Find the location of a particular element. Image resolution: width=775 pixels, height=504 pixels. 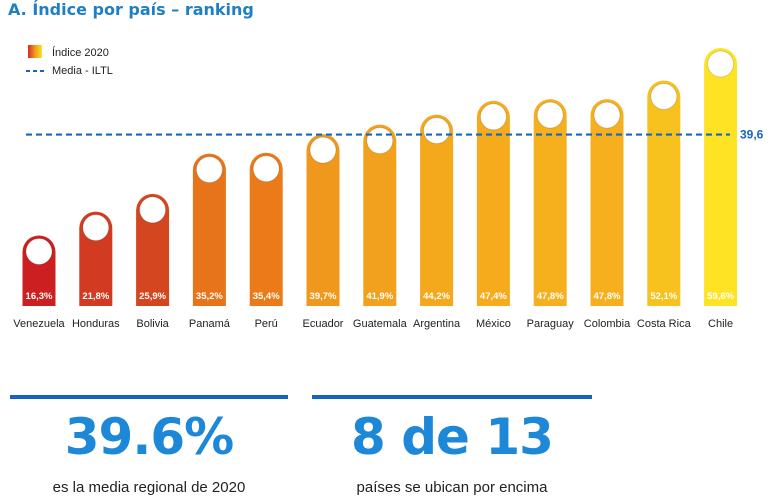

chart-title: A. Índice por país – ranking is located at coordinates (131, 9).